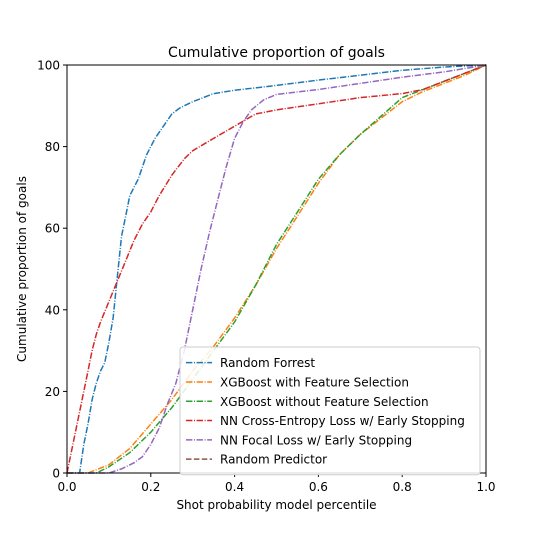  Describe the element at coordinates (56, 474) in the screenshot. I see `y-tick-label: 0` at that location.